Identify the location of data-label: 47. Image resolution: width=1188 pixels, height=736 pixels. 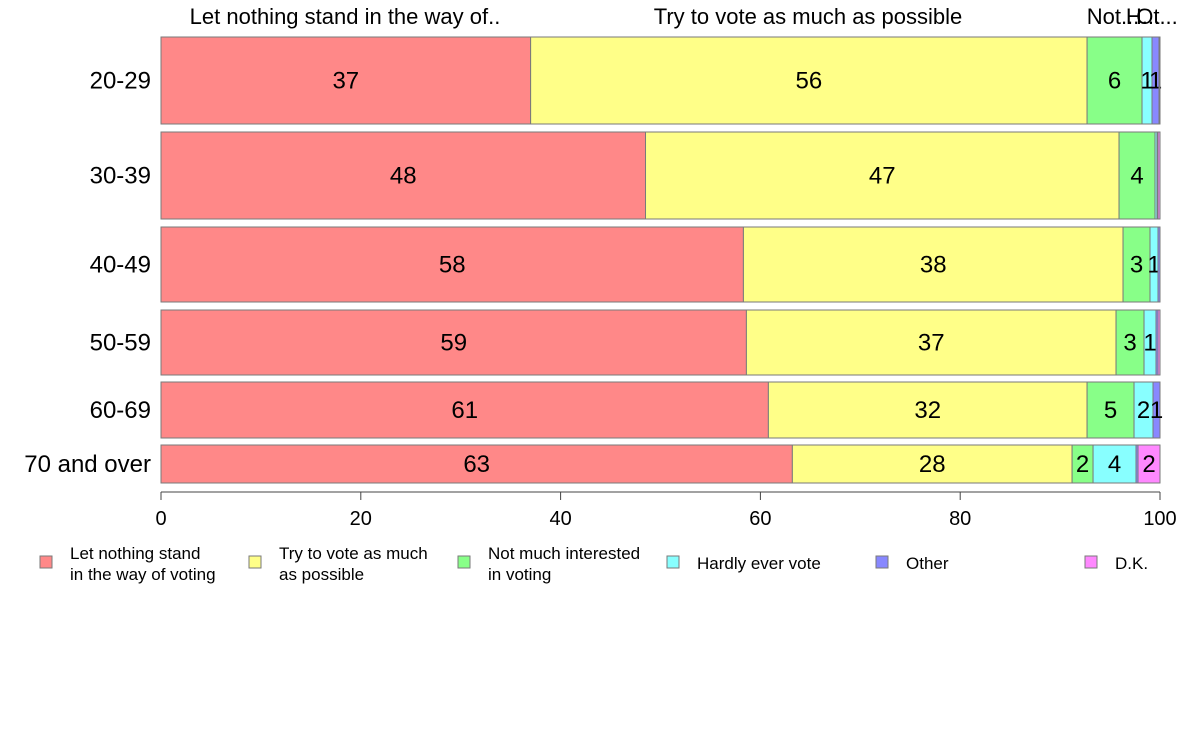
(882, 176).